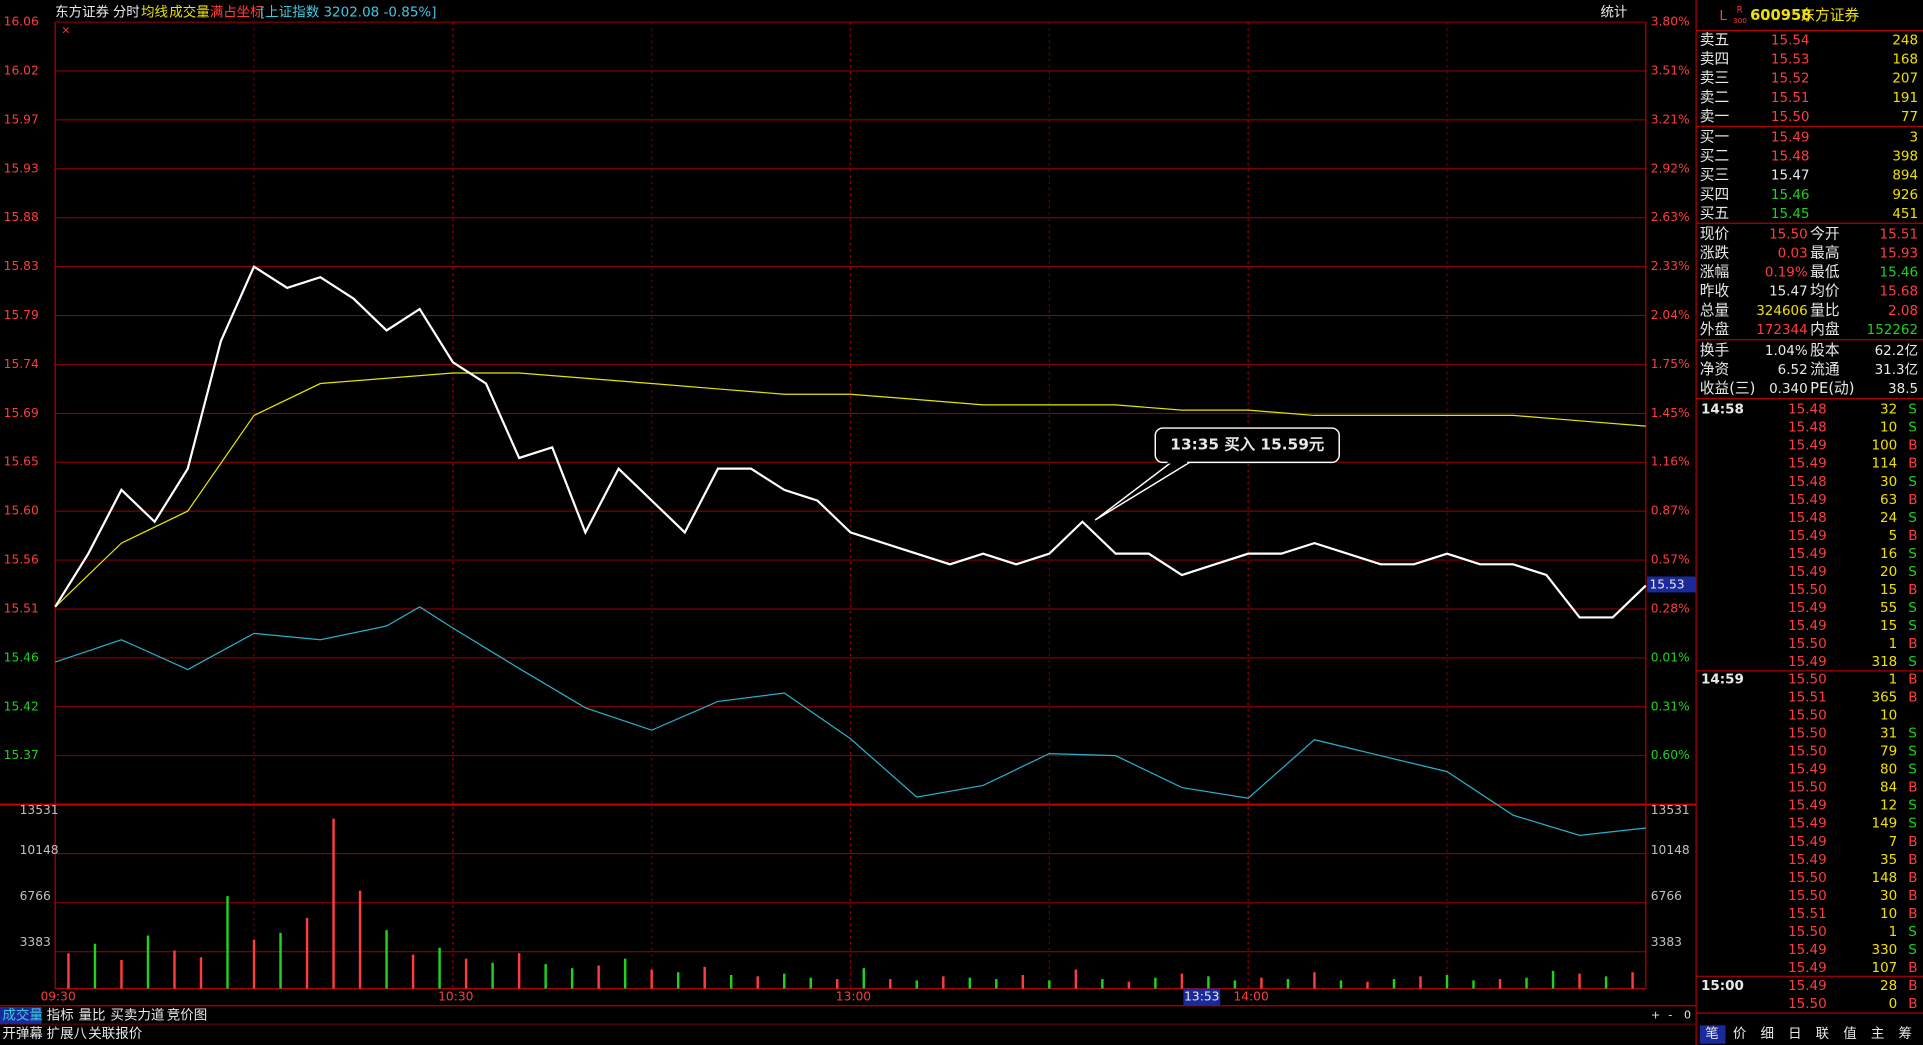  What do you see at coordinates (126, 12) in the screenshot?
I see `toolbar-item: 分时` at bounding box center [126, 12].